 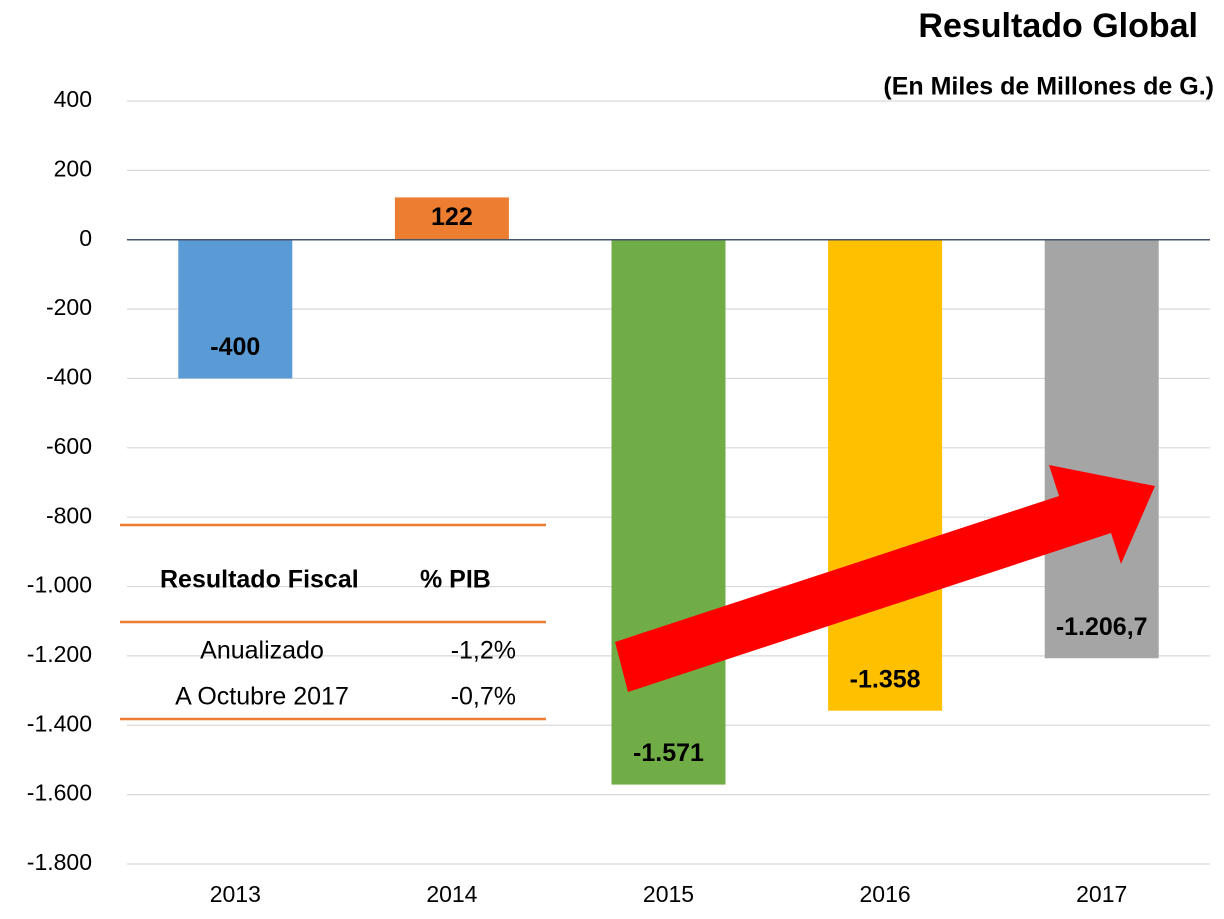 What do you see at coordinates (59, 723) in the screenshot?
I see `y-tick-label: -1.400` at bounding box center [59, 723].